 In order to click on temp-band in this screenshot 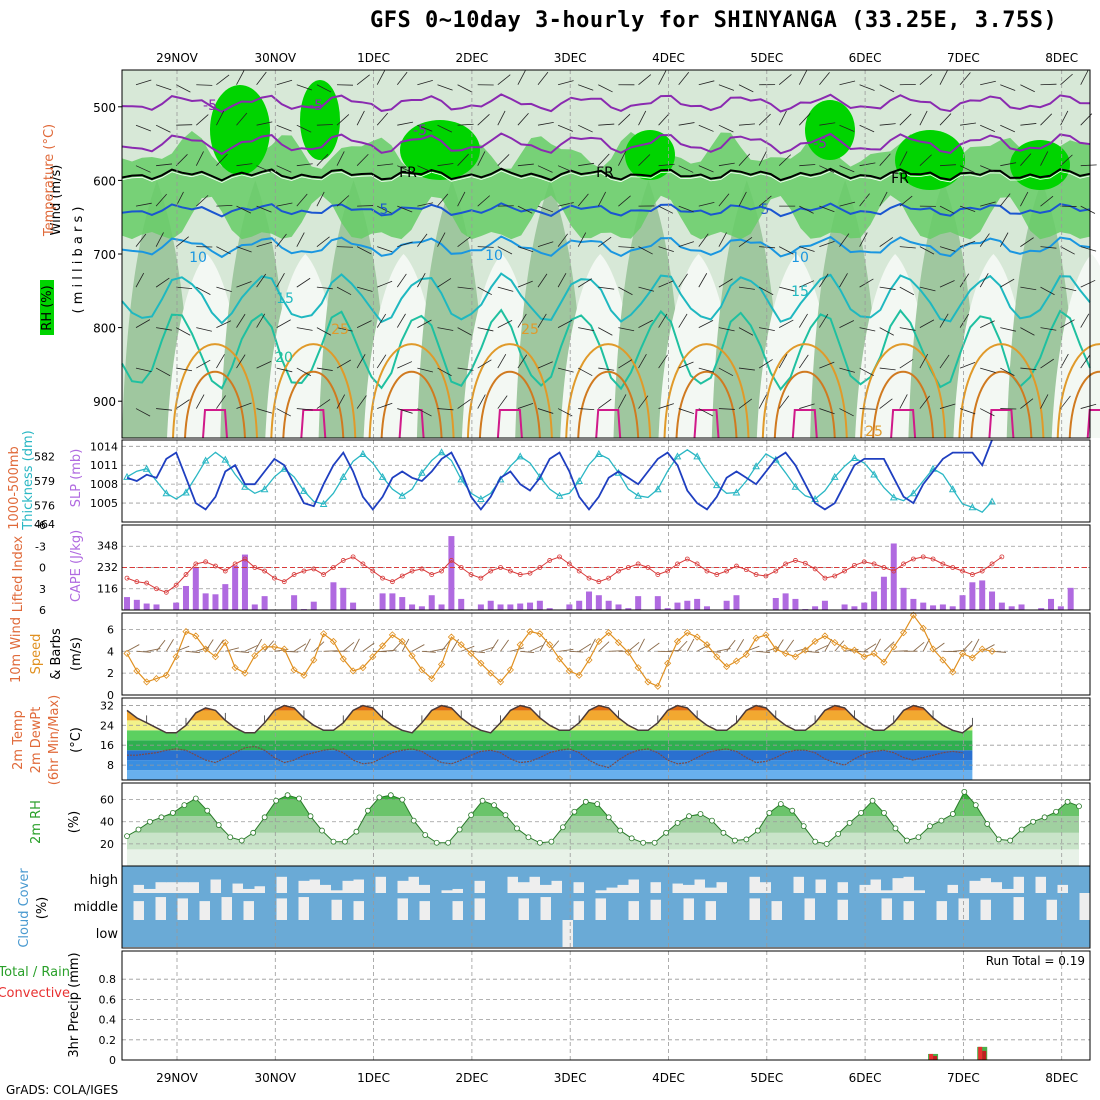, I will do `click(550, 775)`.